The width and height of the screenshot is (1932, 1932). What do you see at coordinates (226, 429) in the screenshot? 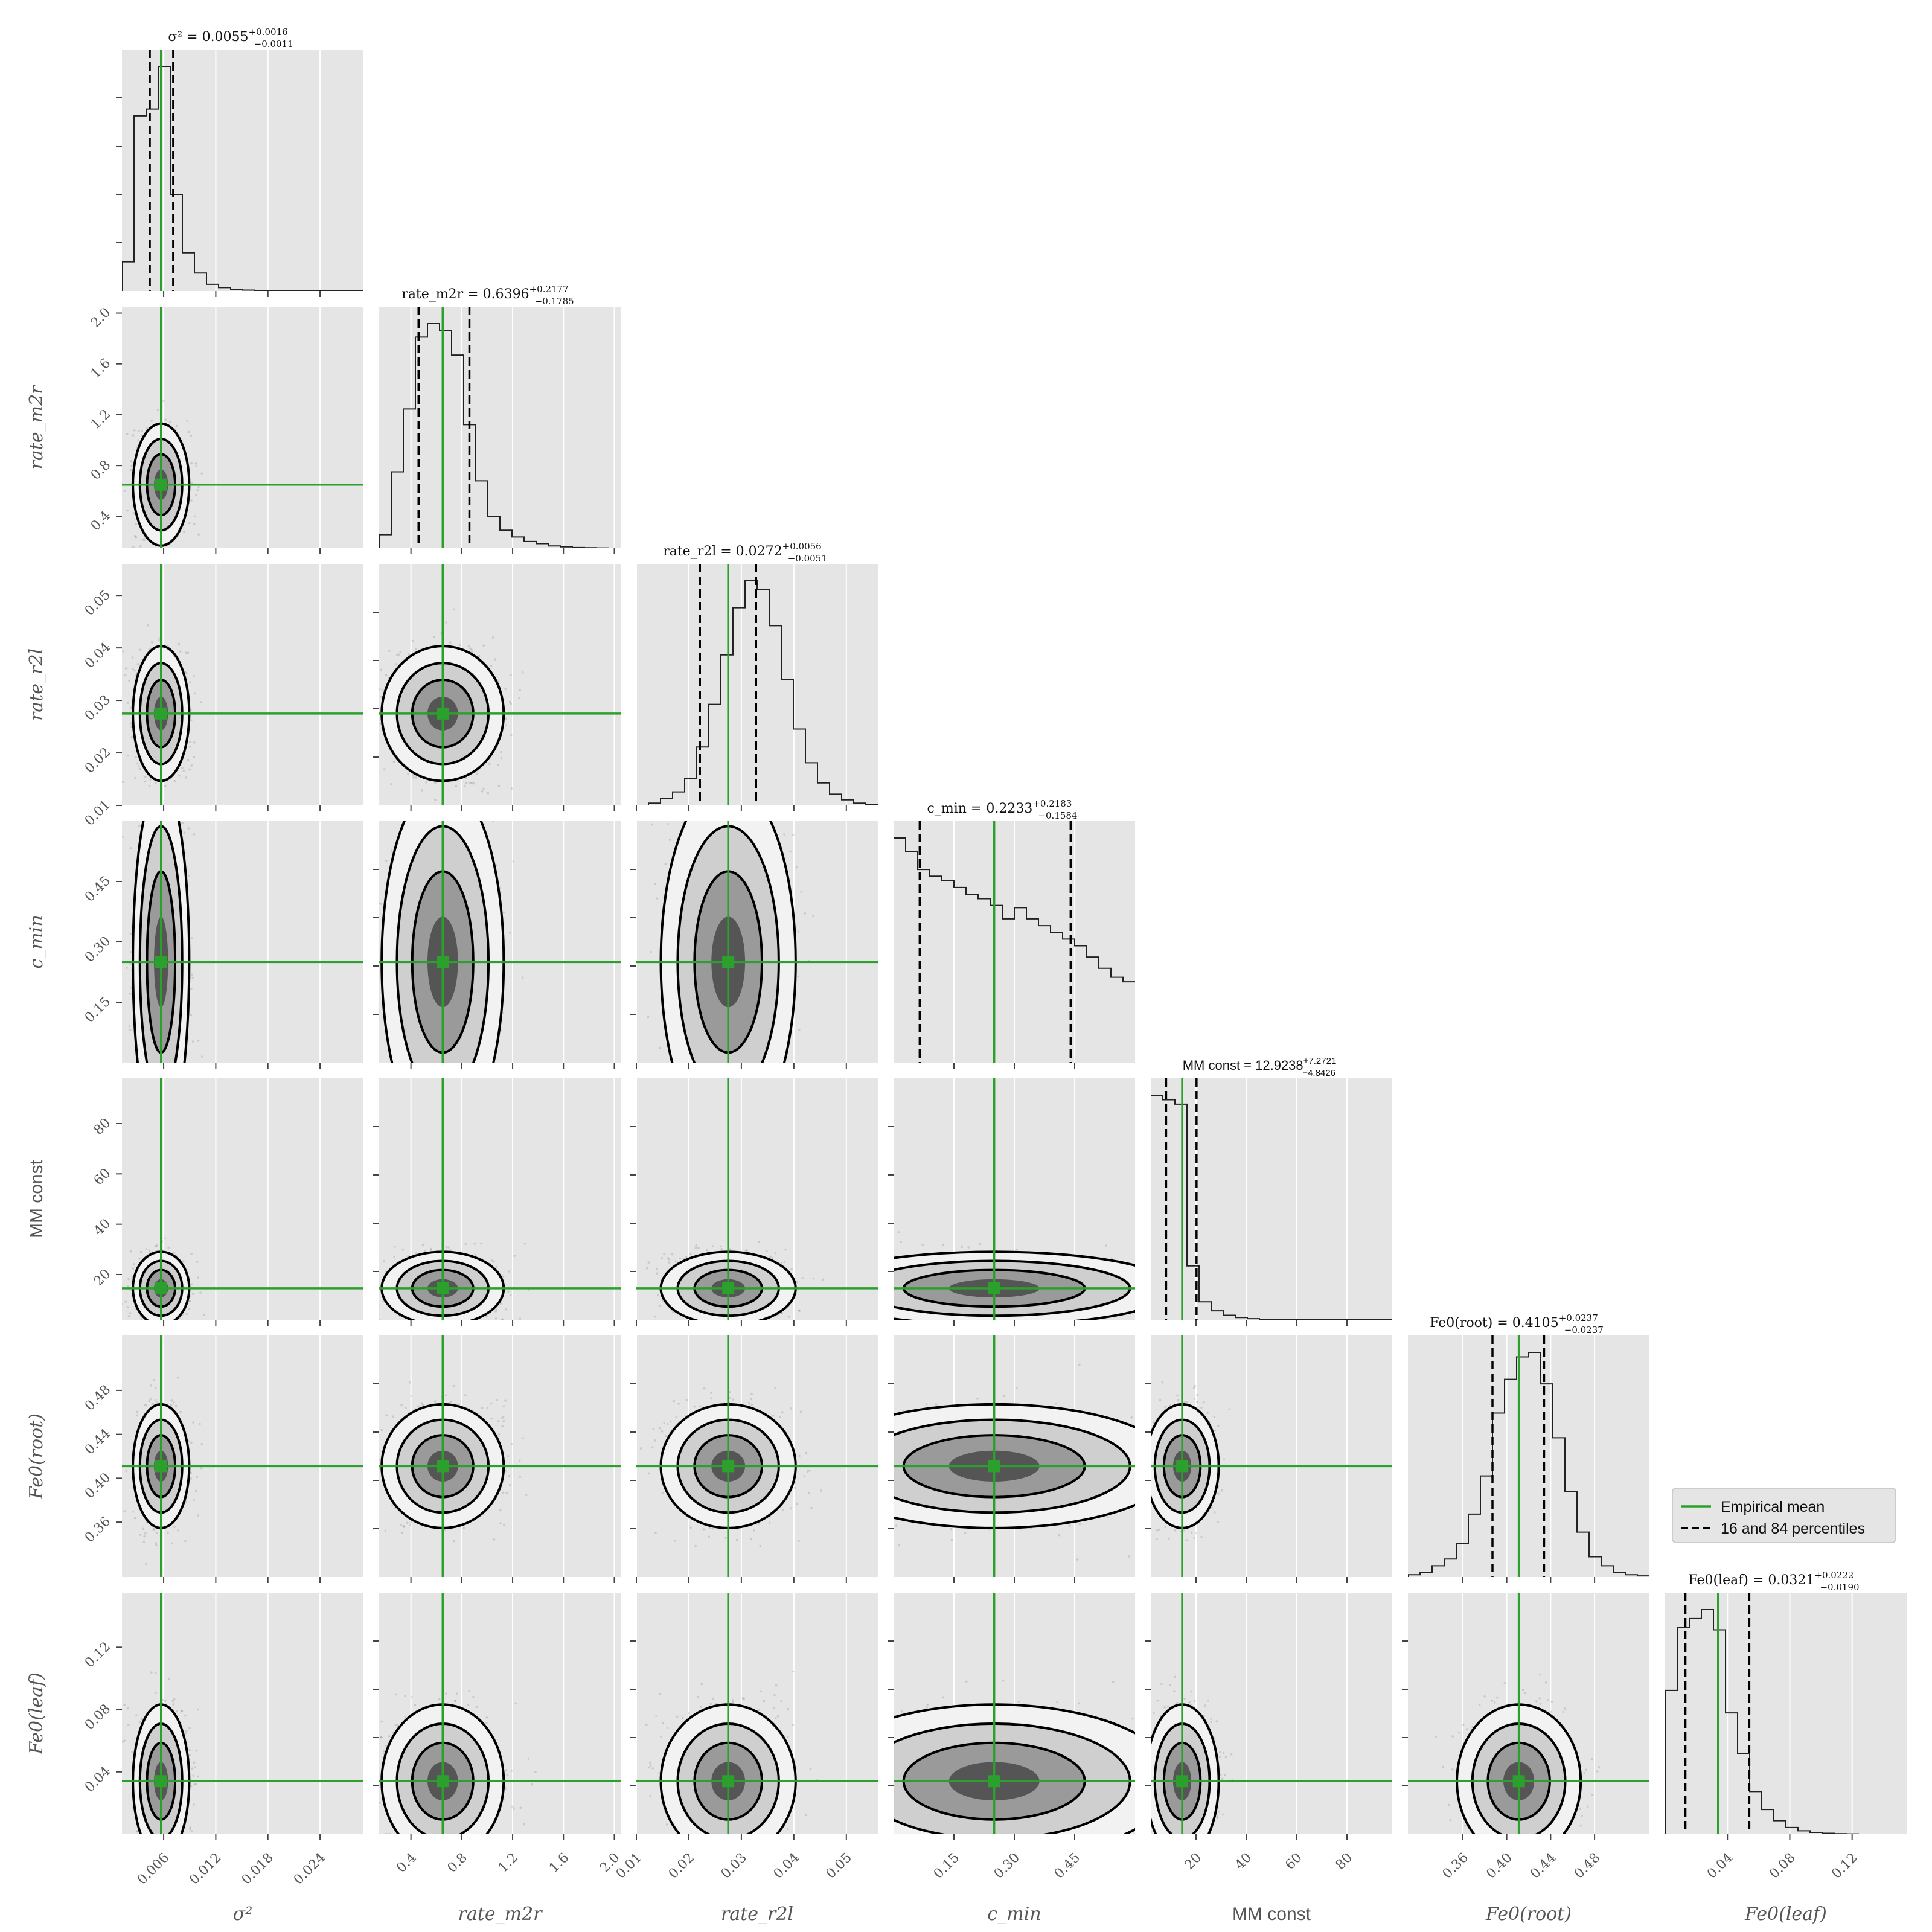
I see `panel-1-0: 0.40.81.21.62.0` at bounding box center [226, 429].